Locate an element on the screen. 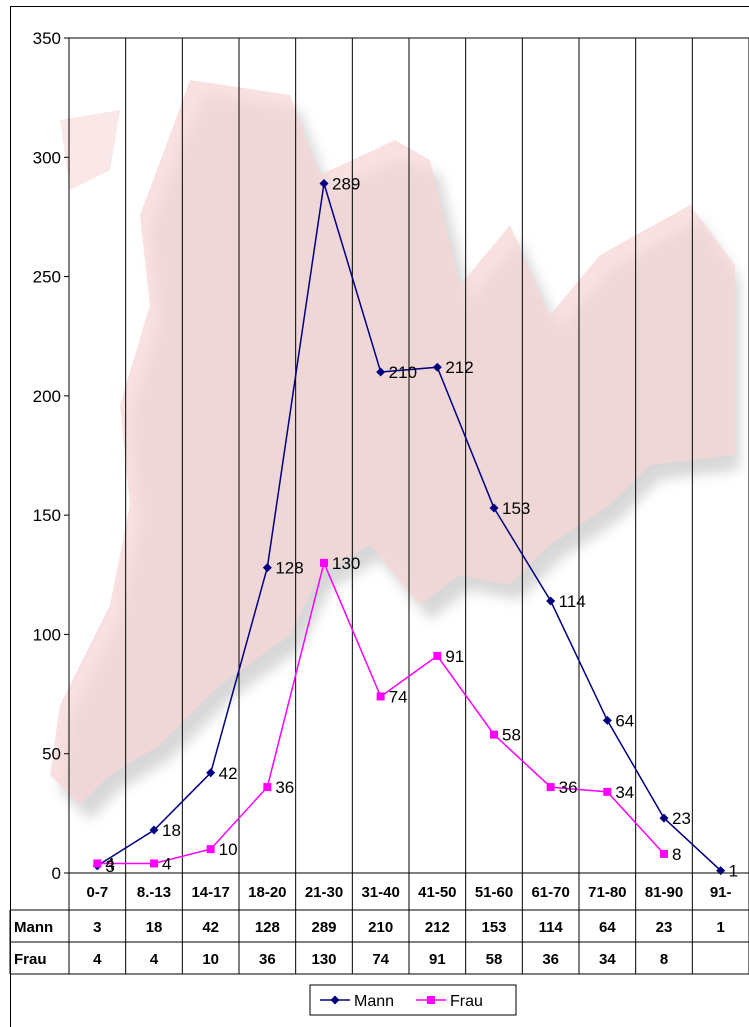 Image resolution: width=749 pixels, height=1027 pixels. x-category-label: 61-70 is located at coordinates (550, 892).